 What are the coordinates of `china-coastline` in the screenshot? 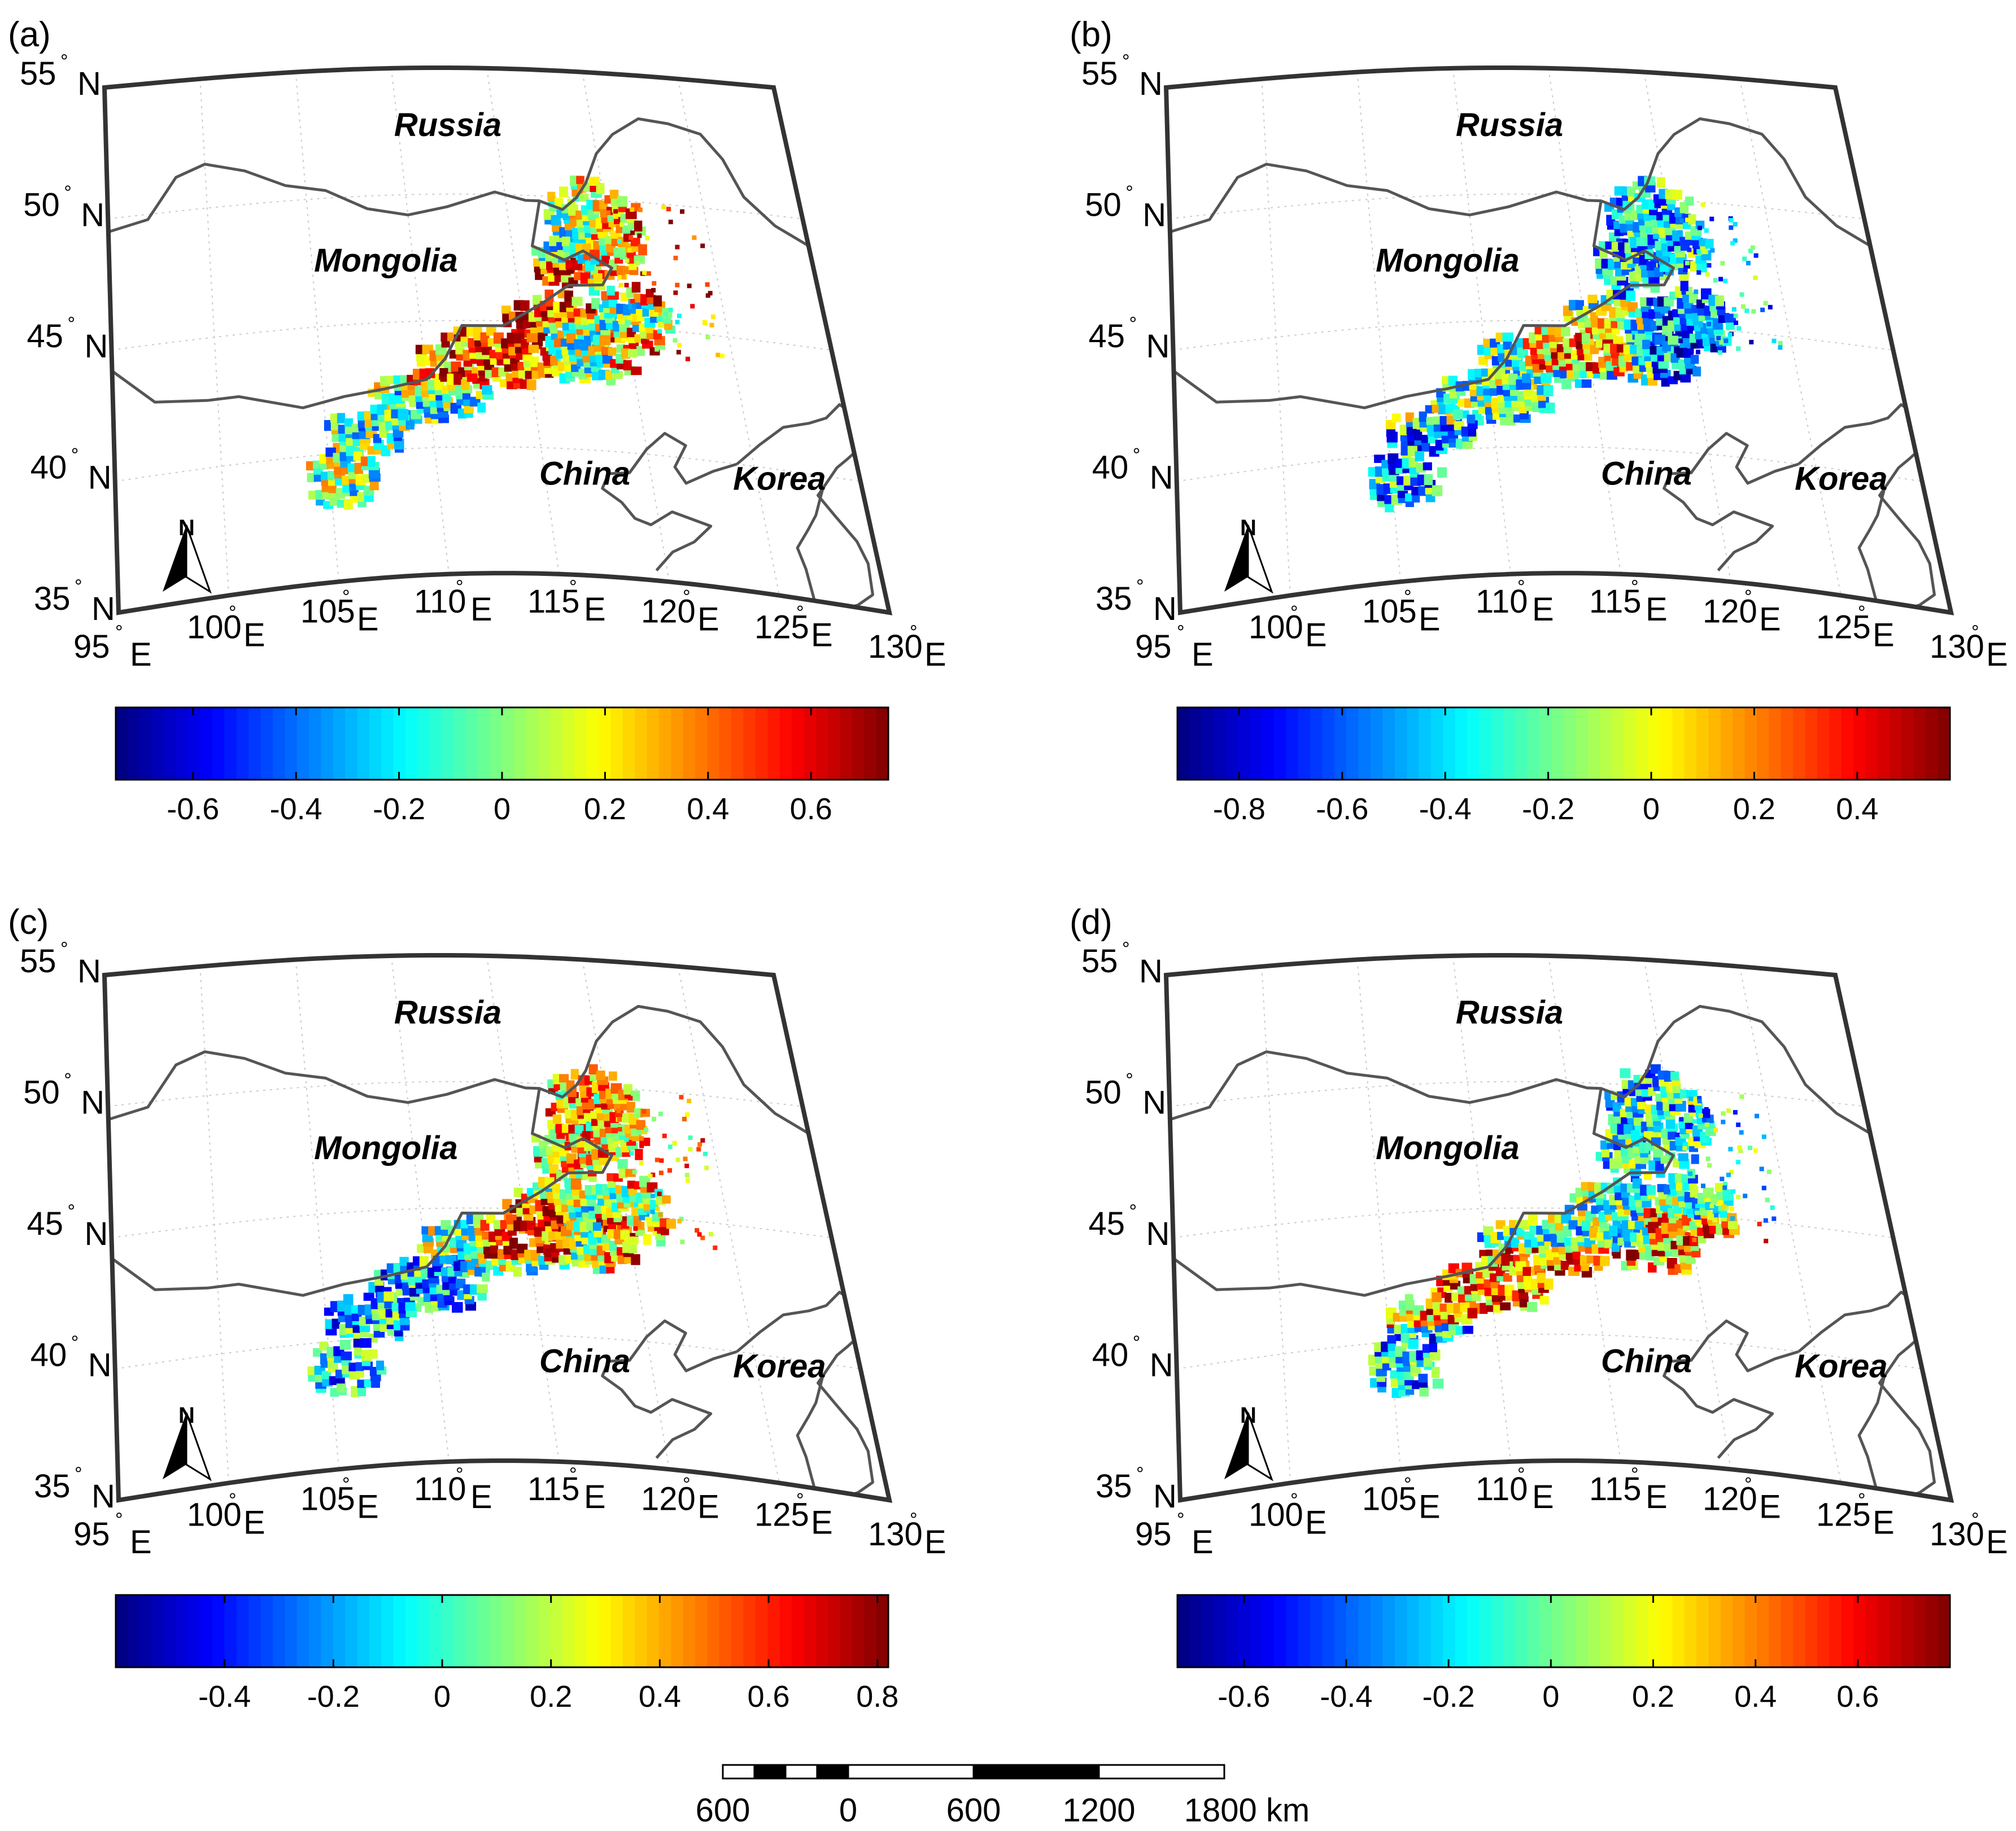 It's located at (1730, 501).